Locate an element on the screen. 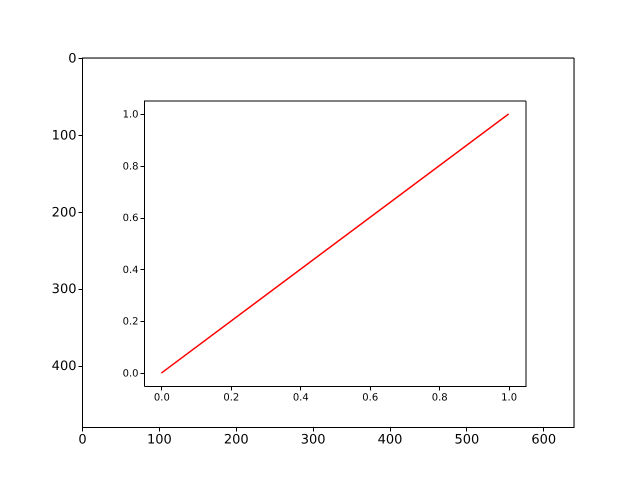 This screenshot has width=640, height=480. x-tick-label: 0.2 is located at coordinates (231, 398).